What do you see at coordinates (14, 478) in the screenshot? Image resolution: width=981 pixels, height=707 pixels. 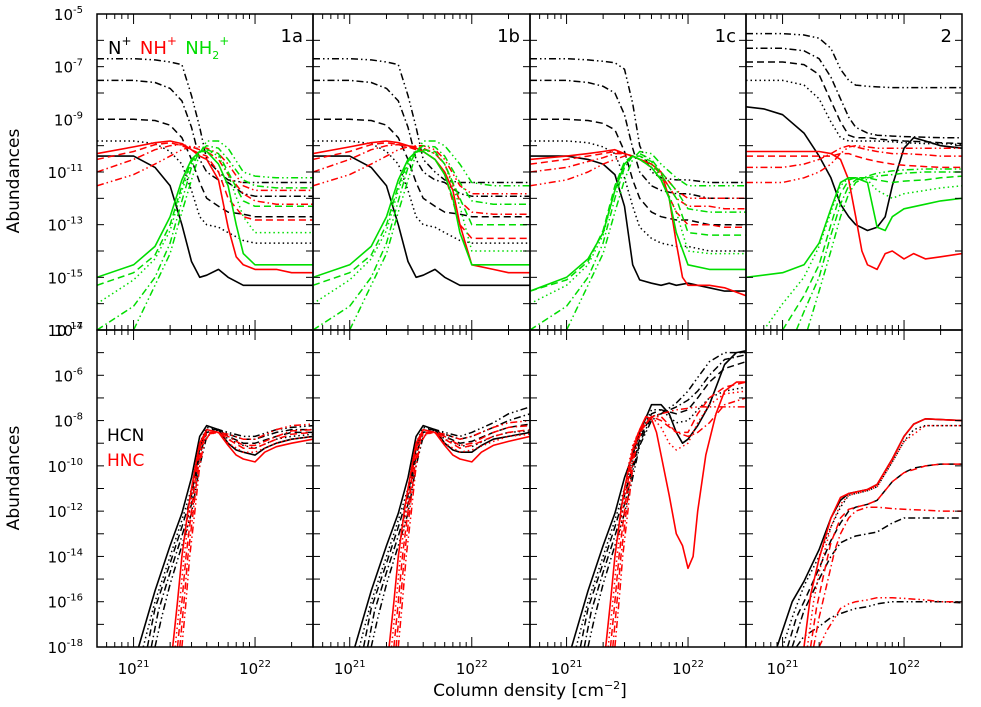 I see `y-axis-label-bottom: Abundances` at bounding box center [14, 478].